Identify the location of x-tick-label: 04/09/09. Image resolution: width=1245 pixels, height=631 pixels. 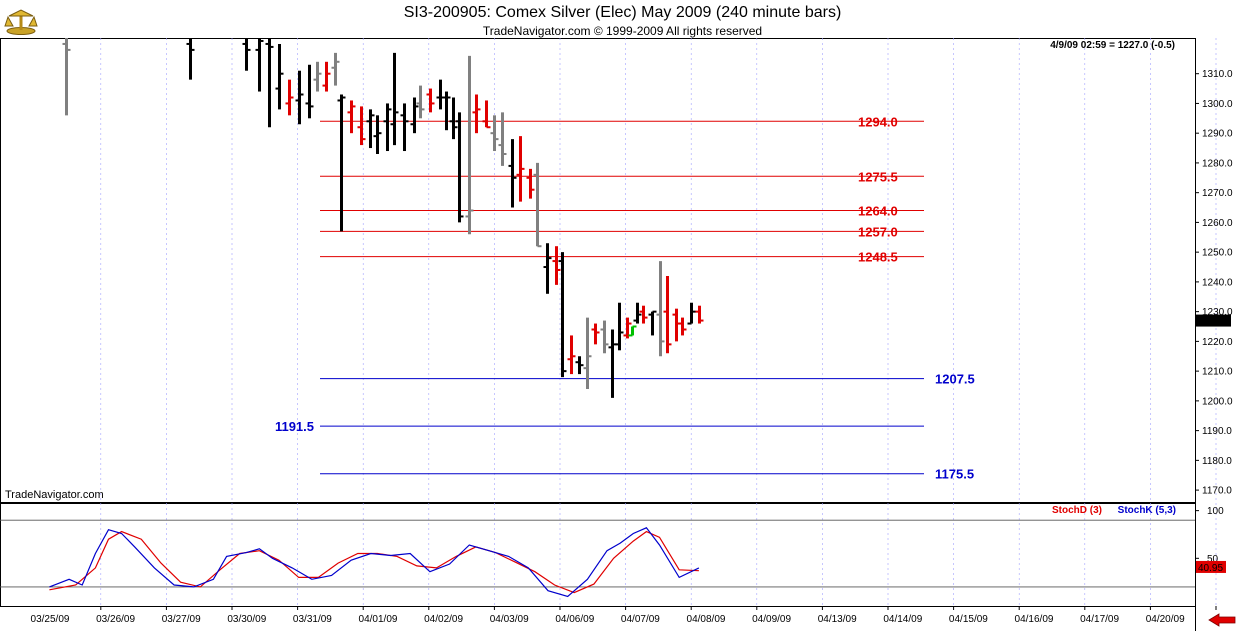
(771, 619).